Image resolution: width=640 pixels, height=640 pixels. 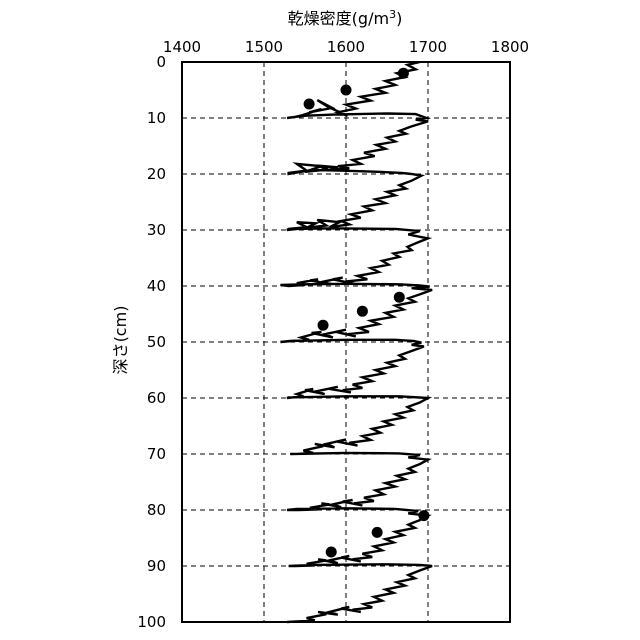 What do you see at coordinates (156, 118) in the screenshot?
I see `y-tick-label: 10` at bounding box center [156, 118].